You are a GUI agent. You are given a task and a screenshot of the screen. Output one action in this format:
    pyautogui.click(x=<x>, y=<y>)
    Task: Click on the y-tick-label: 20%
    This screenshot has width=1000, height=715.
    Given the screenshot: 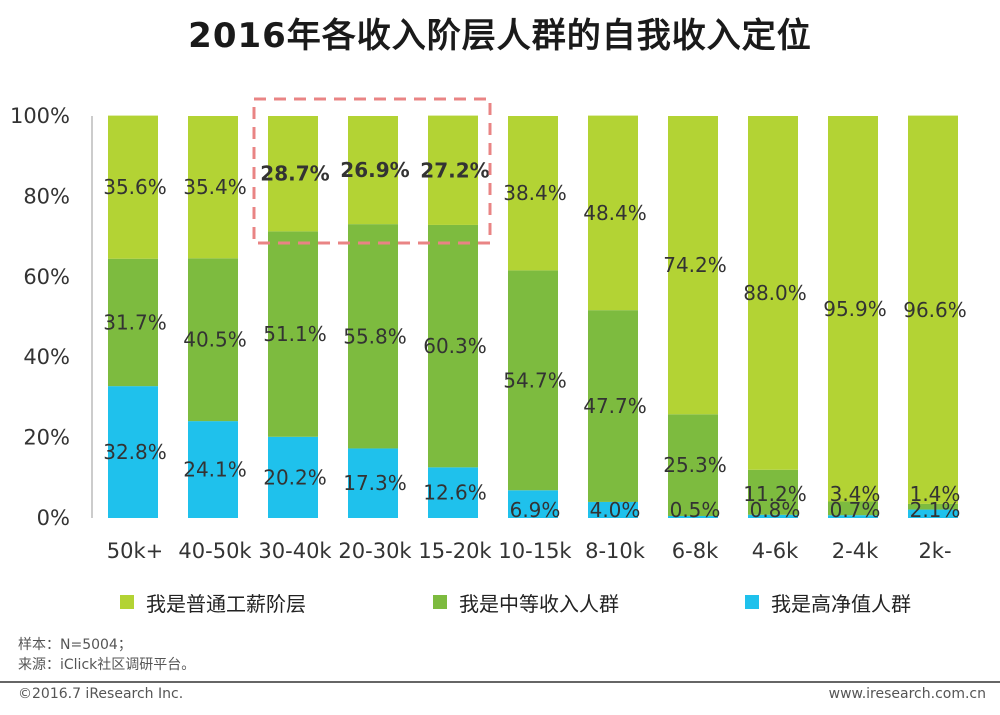 What is the action you would take?
    pyautogui.click(x=46, y=438)
    